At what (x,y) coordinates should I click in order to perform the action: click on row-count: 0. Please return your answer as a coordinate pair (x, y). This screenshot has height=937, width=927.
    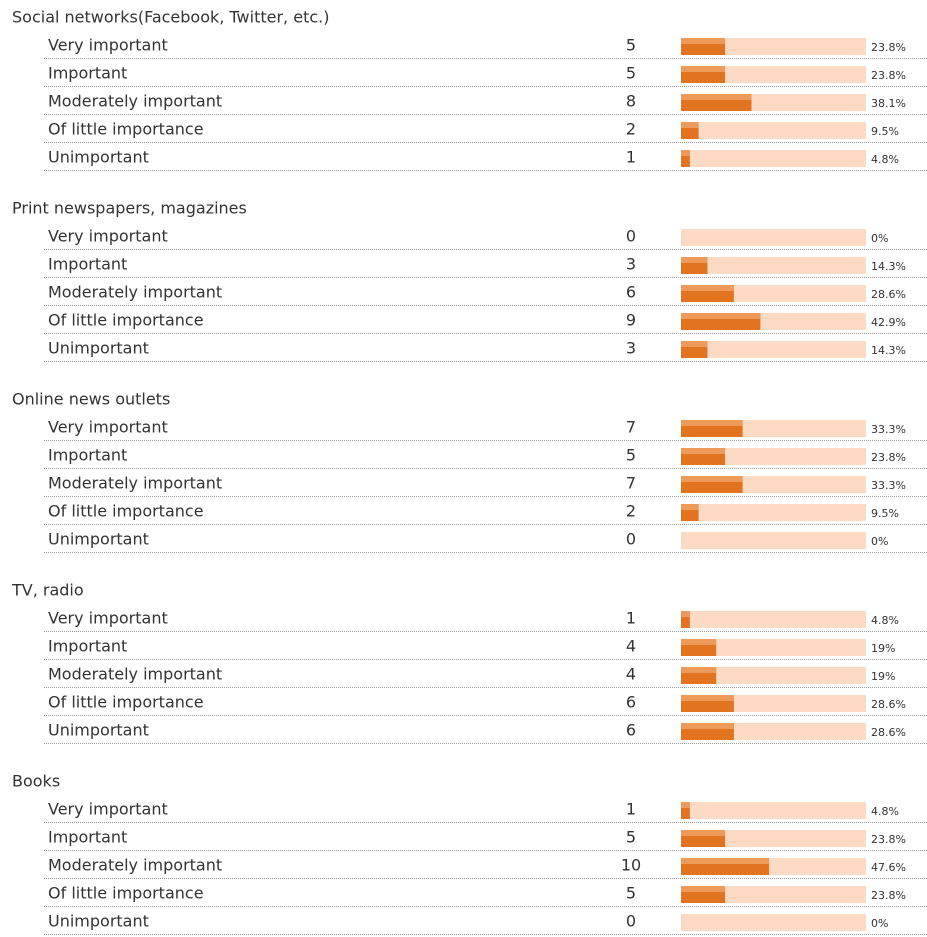
    Looking at the image, I should click on (631, 921).